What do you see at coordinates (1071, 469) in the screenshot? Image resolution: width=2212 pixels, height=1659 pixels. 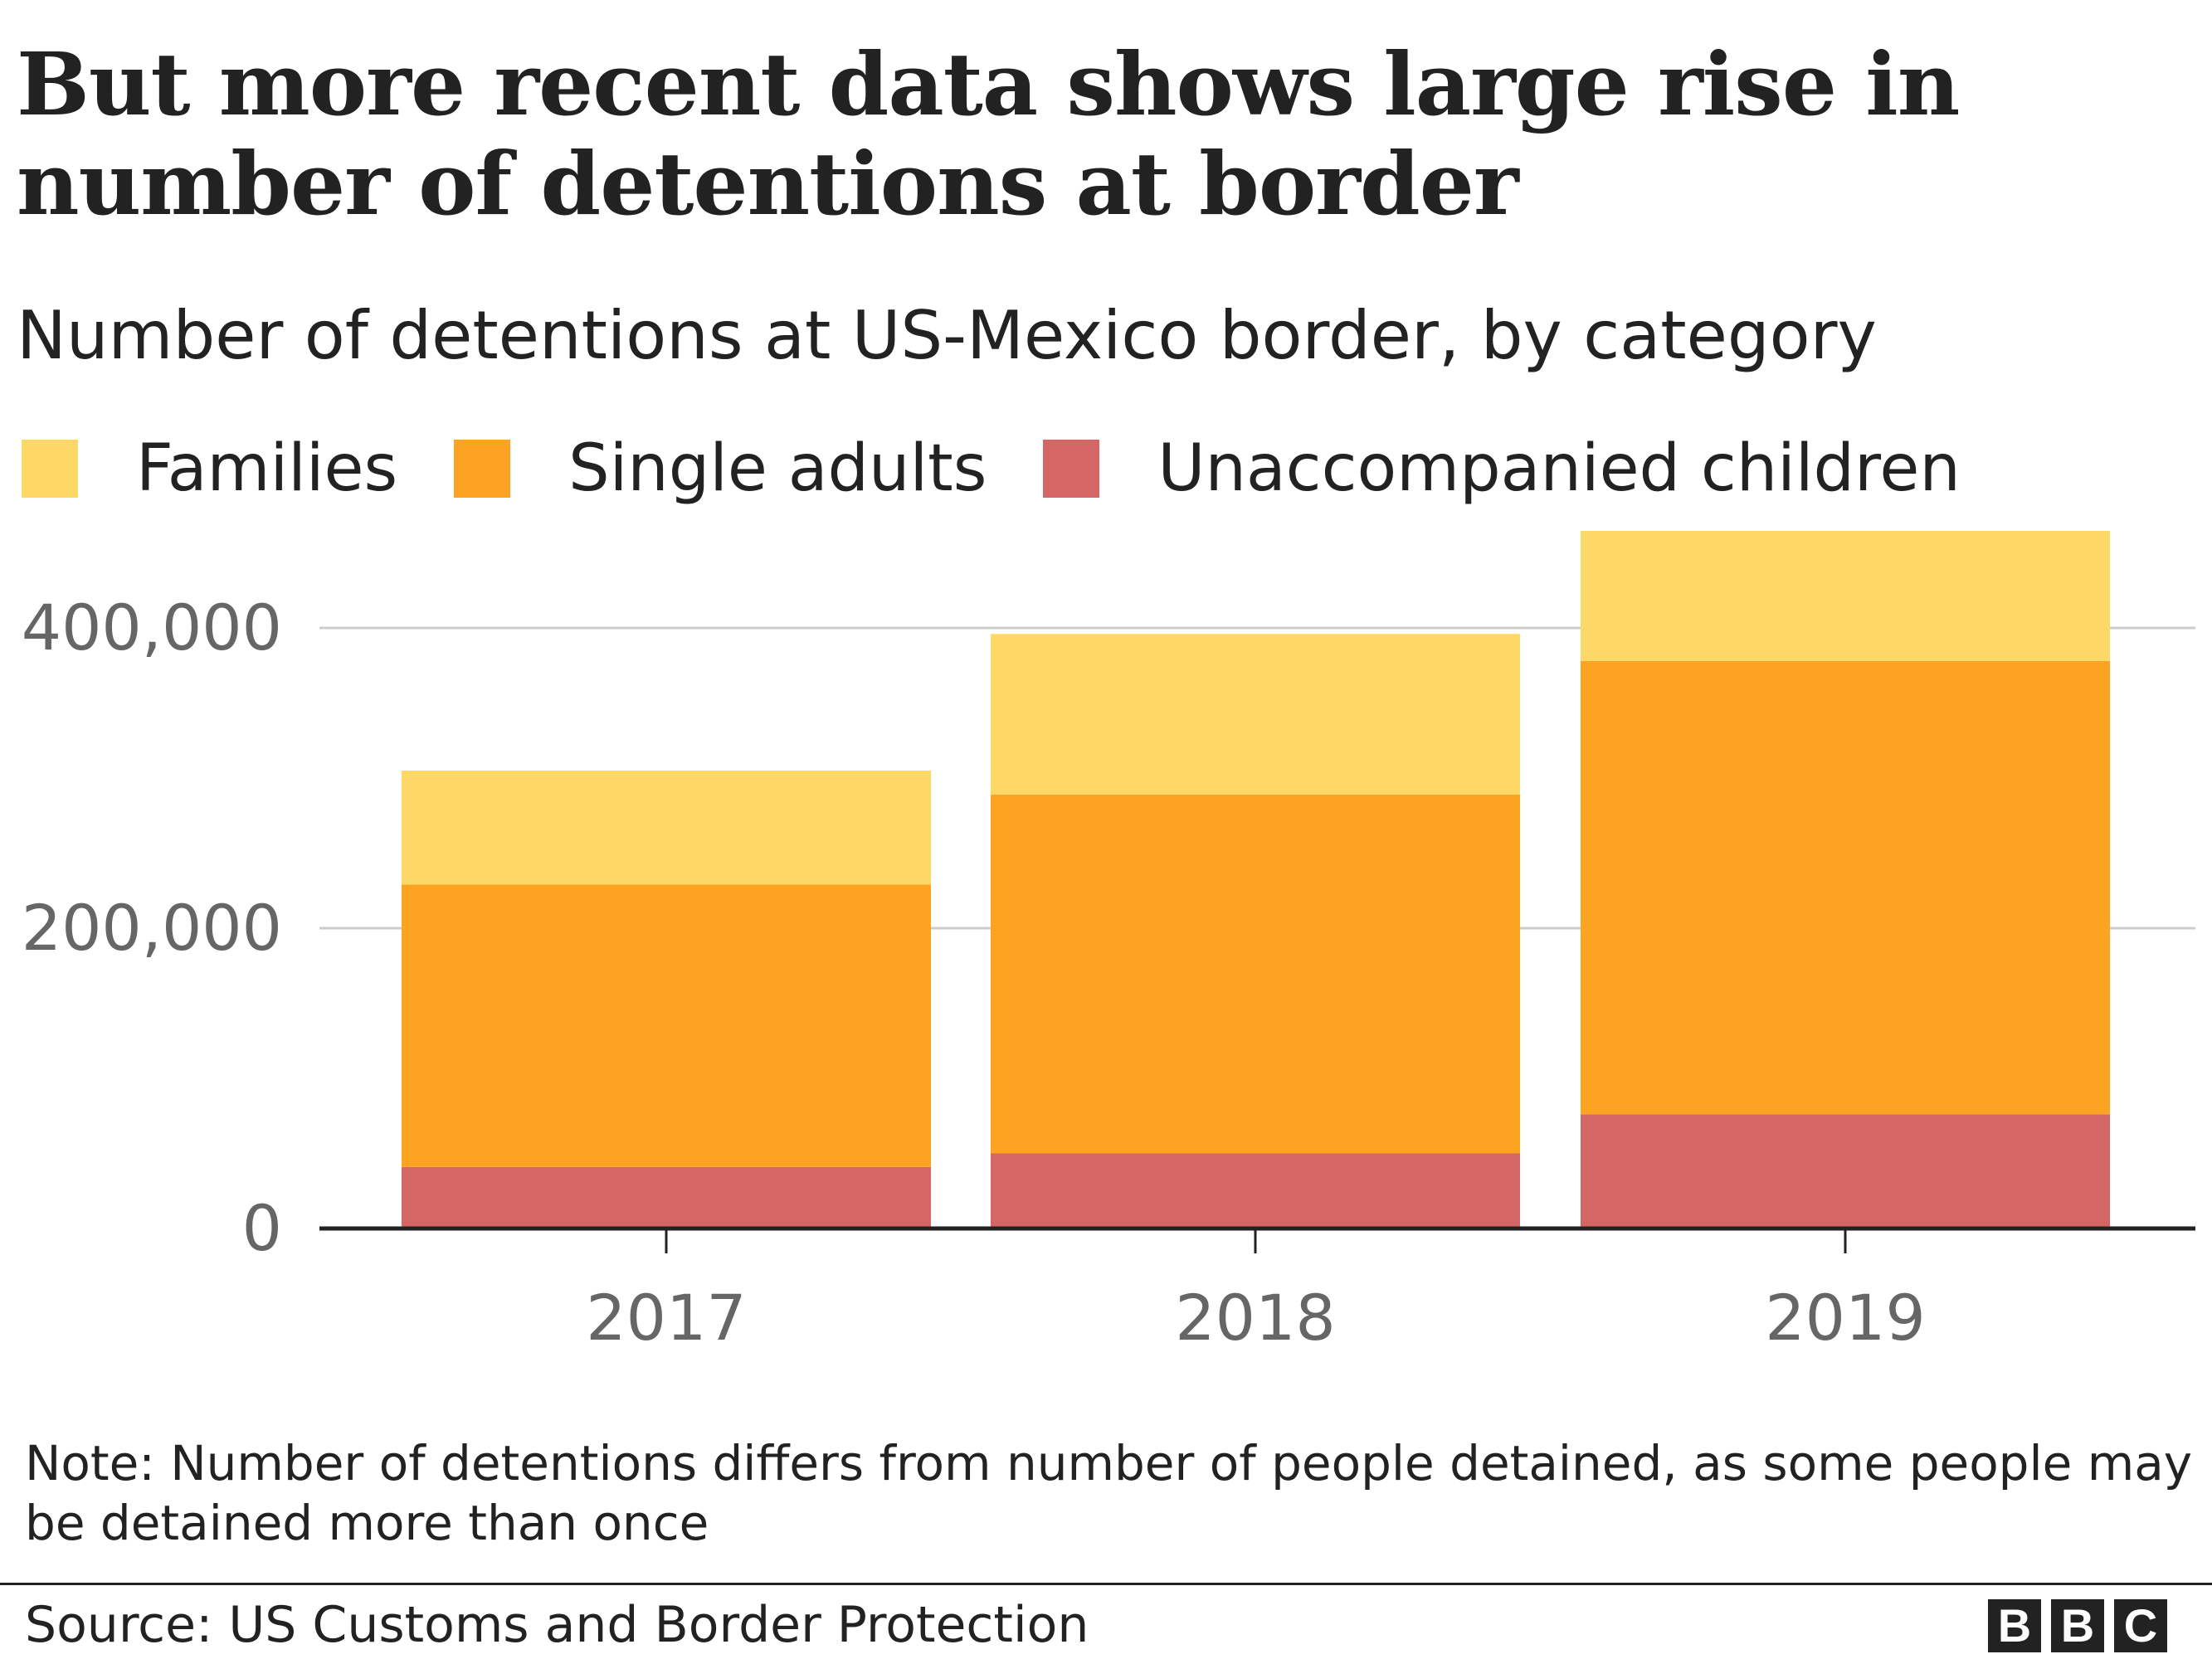 I see `legend-swatch-unaccompanied-children` at bounding box center [1071, 469].